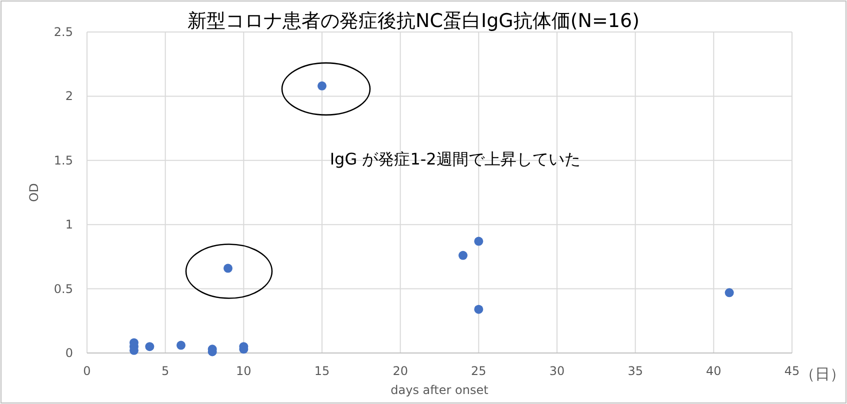 Image resolution: width=847 pixels, height=404 pixels. Describe the element at coordinates (87, 371) in the screenshot. I see `x-tick-label: 0` at that location.